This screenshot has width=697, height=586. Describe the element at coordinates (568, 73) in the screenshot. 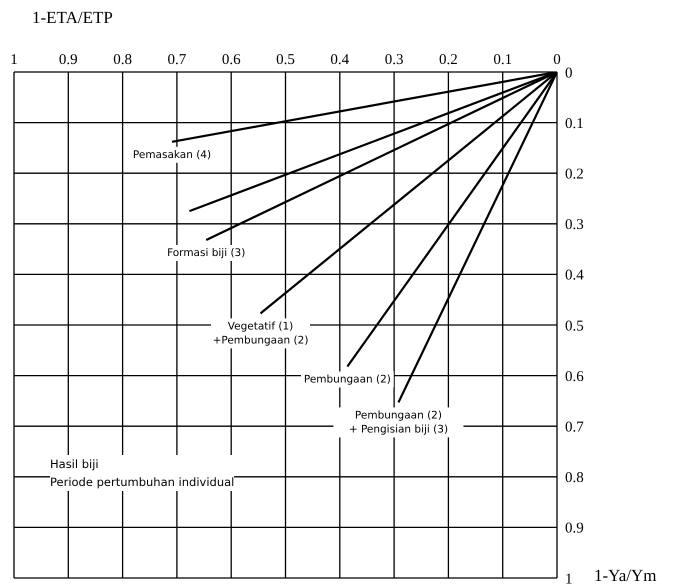

I see `y-tick-label: 0` at that location.